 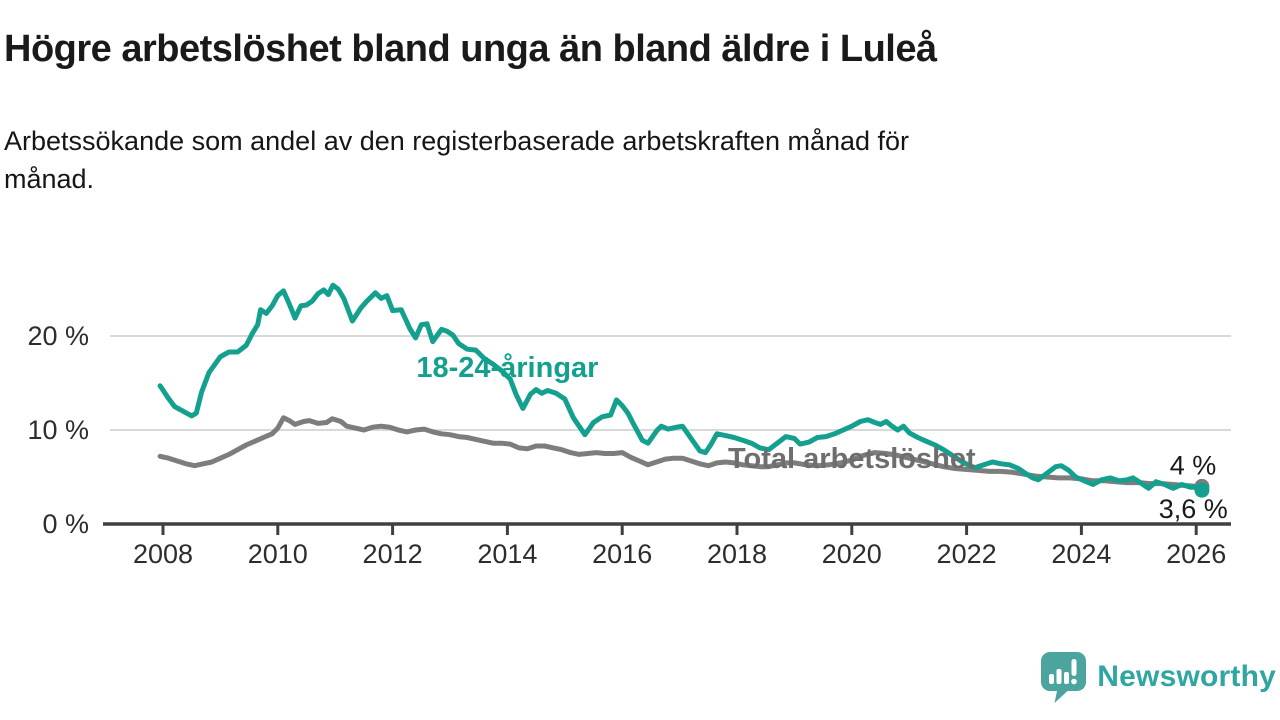 What do you see at coordinates (967, 554) in the screenshot?
I see `x-tick-label: 2022` at bounding box center [967, 554].